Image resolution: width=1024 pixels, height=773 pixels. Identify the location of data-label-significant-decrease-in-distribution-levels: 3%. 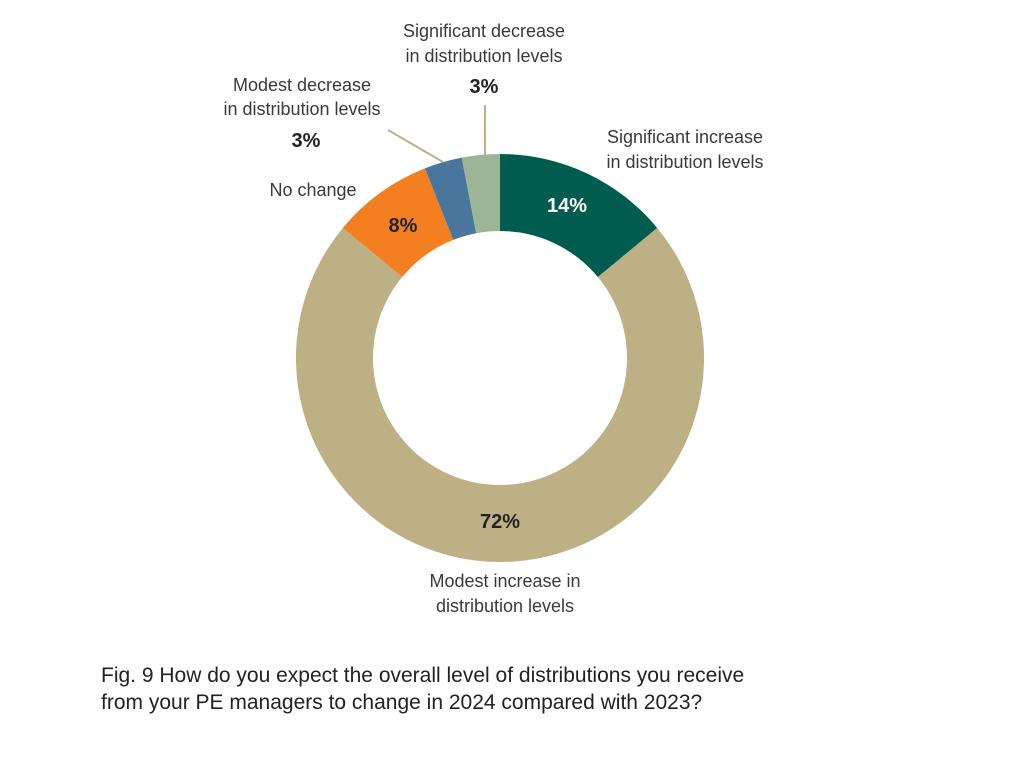
(484, 87).